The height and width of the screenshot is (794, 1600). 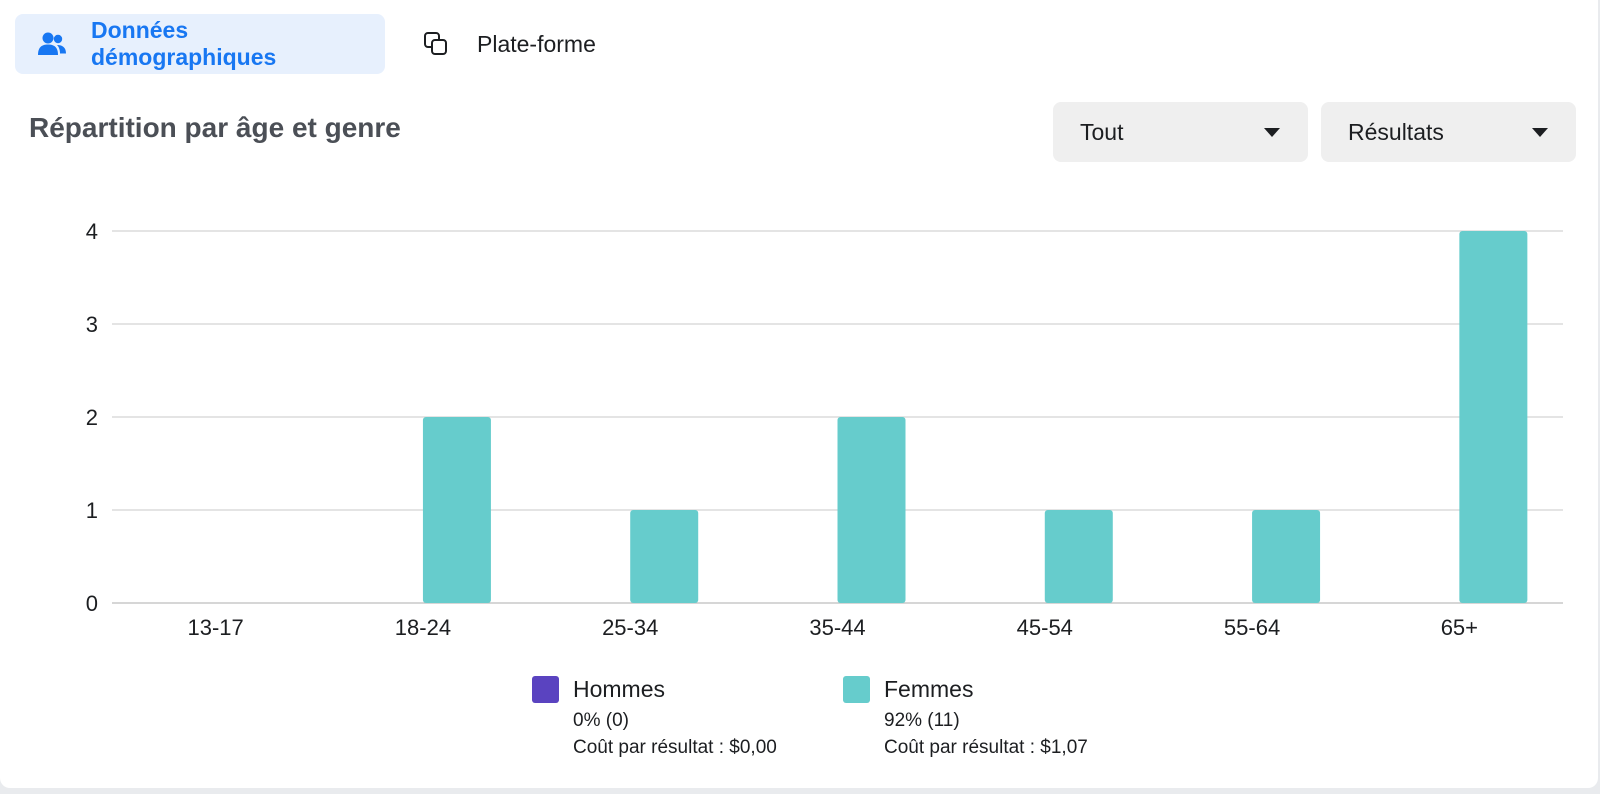 I want to click on legend-item-men: Hommes 0% (0) Coût par résultat : $0,00, so click(x=654, y=718).